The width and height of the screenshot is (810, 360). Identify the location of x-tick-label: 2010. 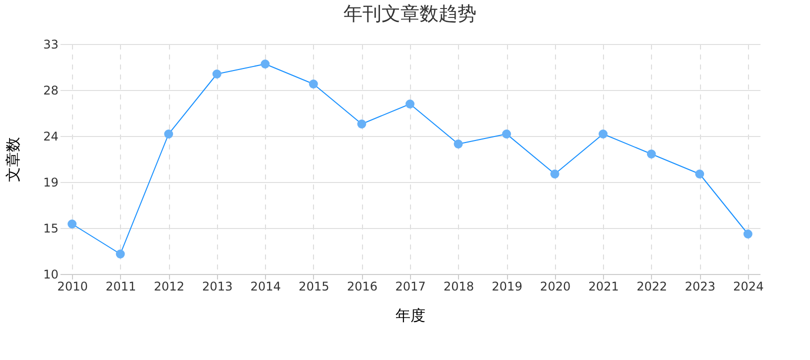
(72, 287).